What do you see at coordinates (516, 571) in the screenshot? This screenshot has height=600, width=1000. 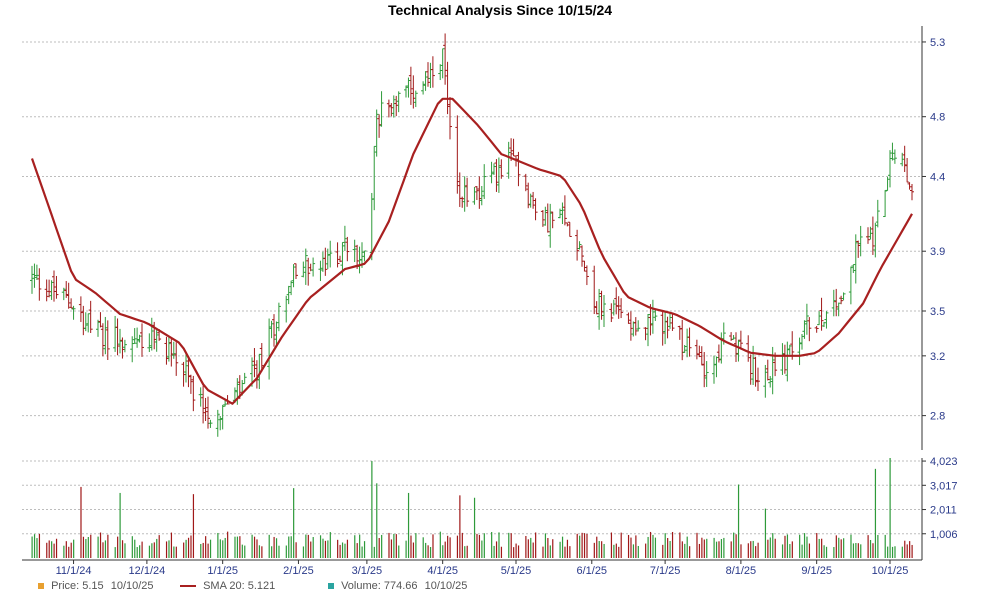 I see `x-tick-label: 5/1/25` at bounding box center [516, 571].